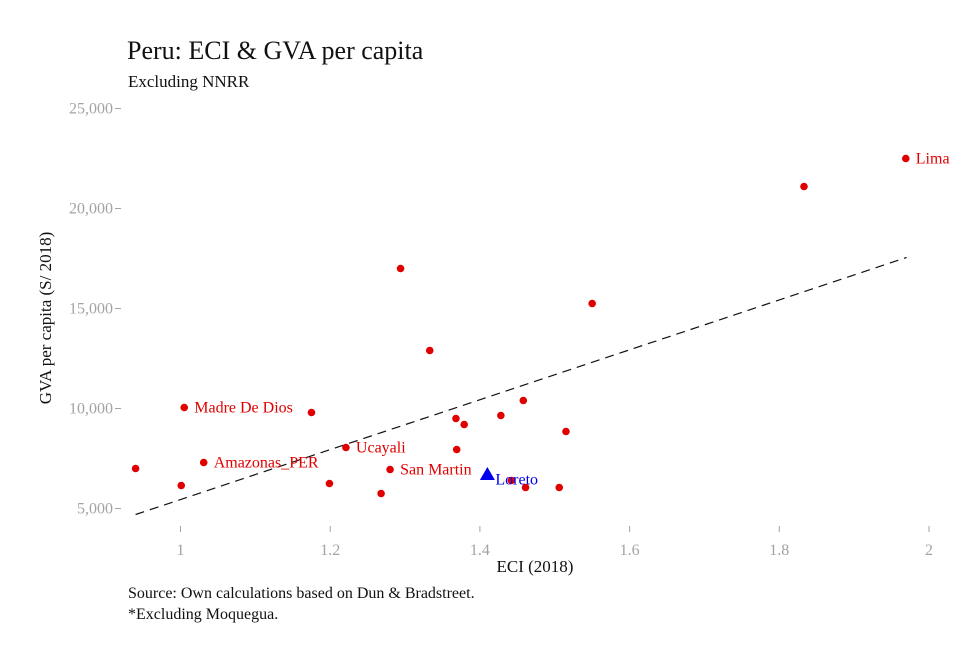 Image resolution: width=975 pixels, height=668 pixels. I want to click on highlight-label: Loreto, so click(516, 480).